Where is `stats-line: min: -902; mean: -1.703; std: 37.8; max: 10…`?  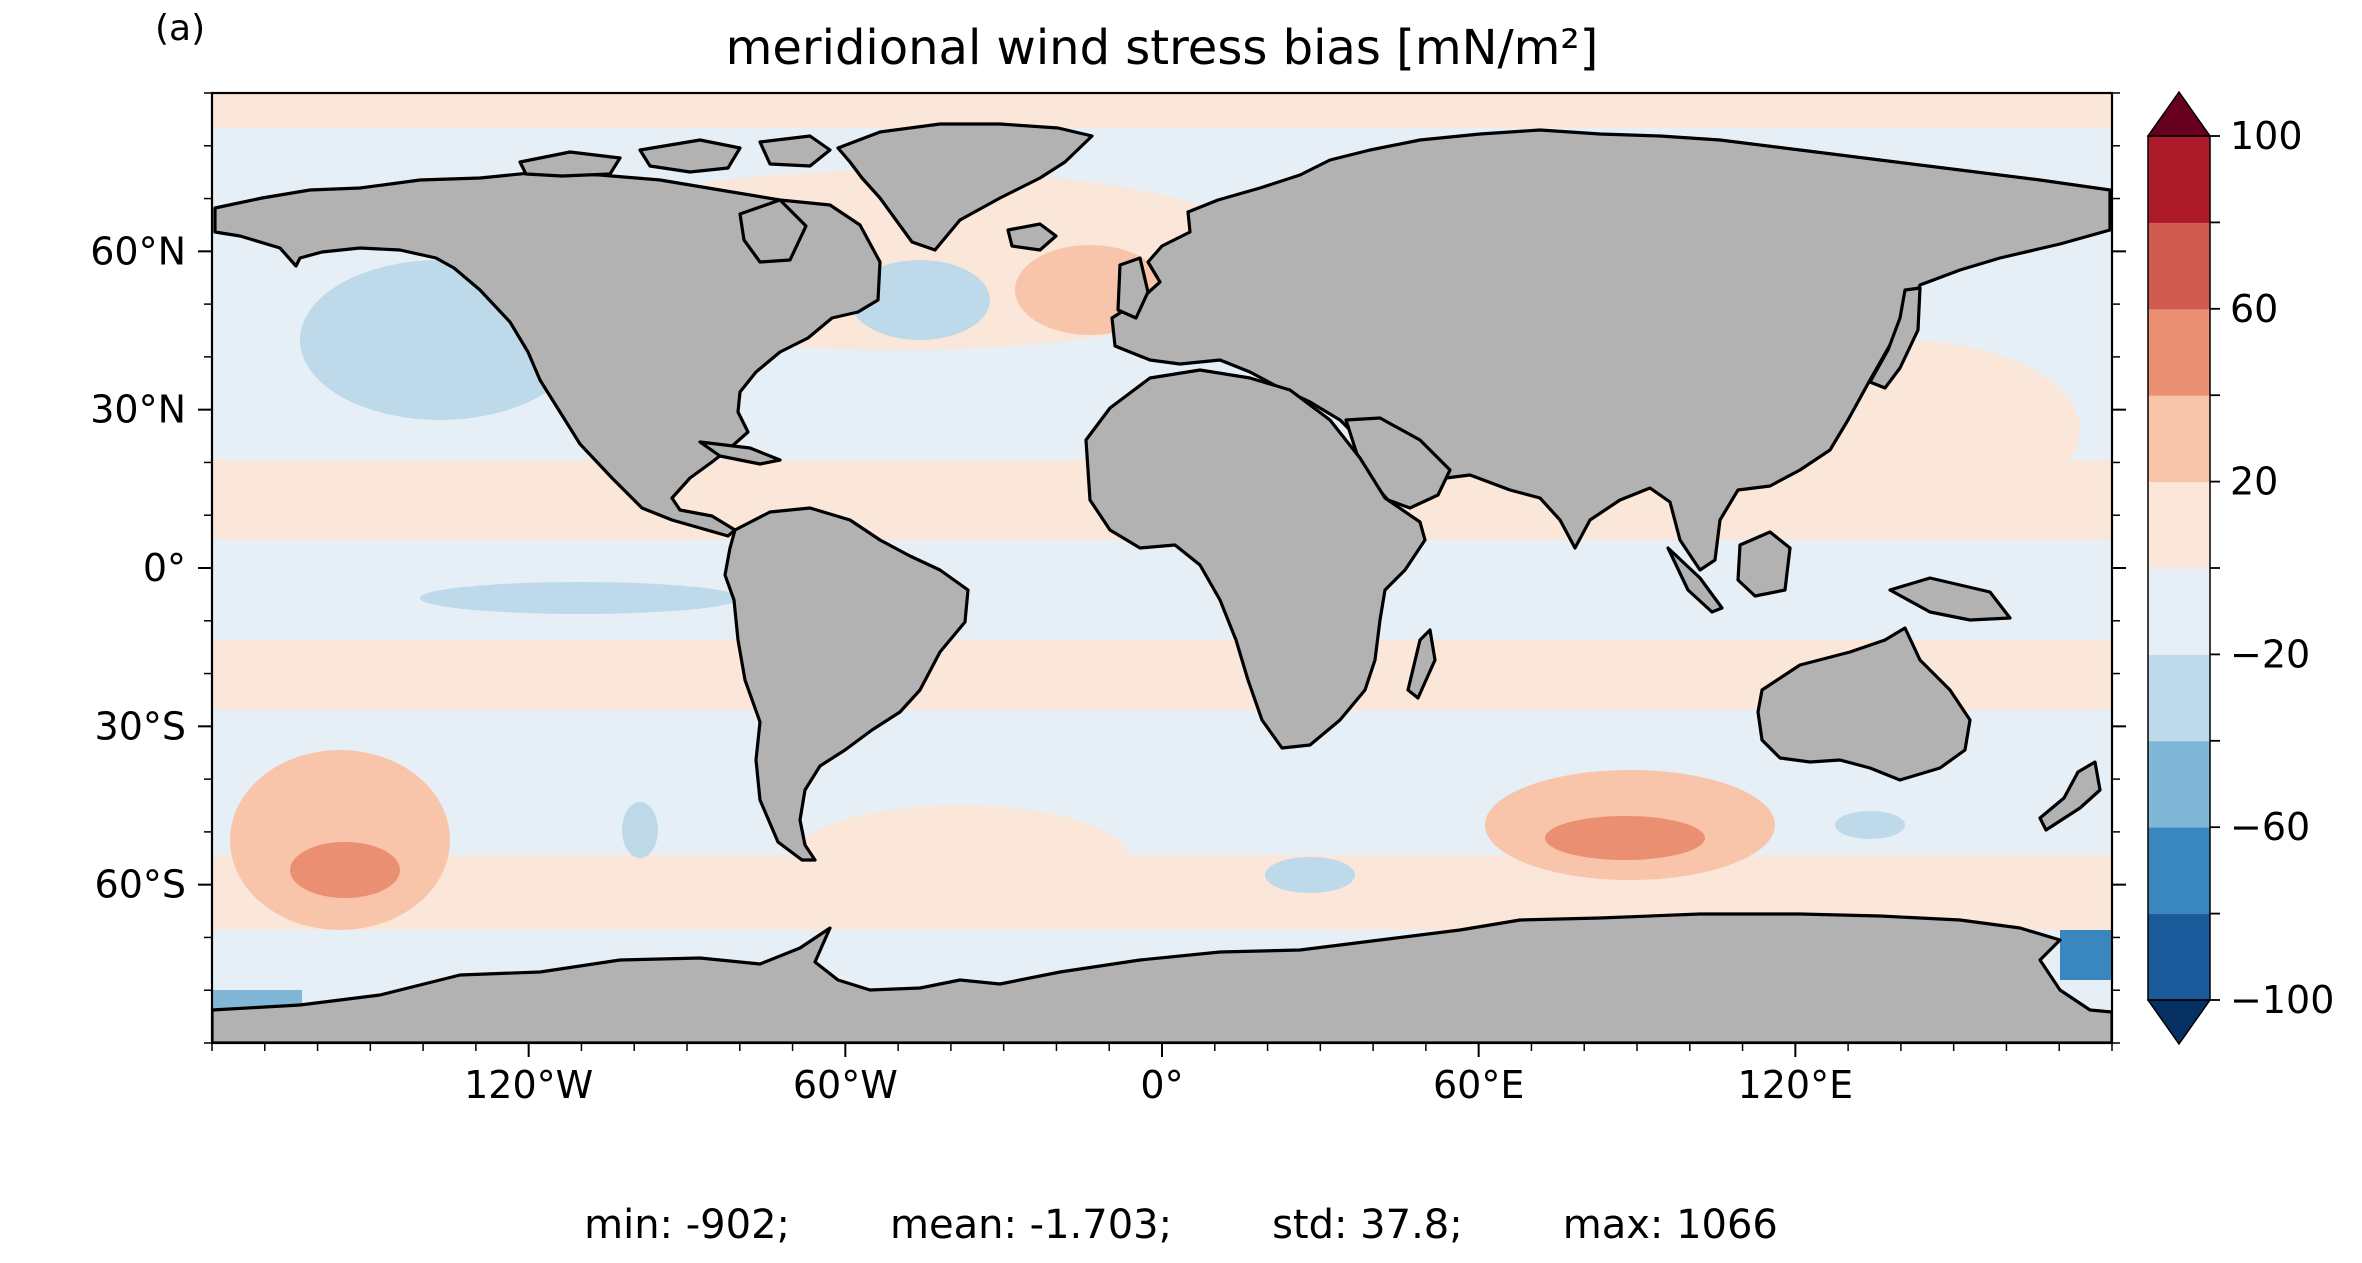
stats-line: min: -902; mean: -1.703; std: 37.8; max: 10… is located at coordinates (1181, 1225).